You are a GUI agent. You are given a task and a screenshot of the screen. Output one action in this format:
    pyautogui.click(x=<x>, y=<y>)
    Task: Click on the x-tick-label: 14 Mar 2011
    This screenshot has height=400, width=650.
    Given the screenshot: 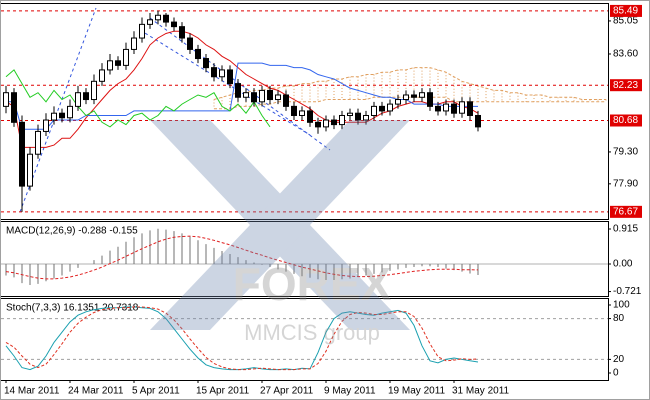 What is the action you would take?
    pyautogui.click(x=32, y=391)
    